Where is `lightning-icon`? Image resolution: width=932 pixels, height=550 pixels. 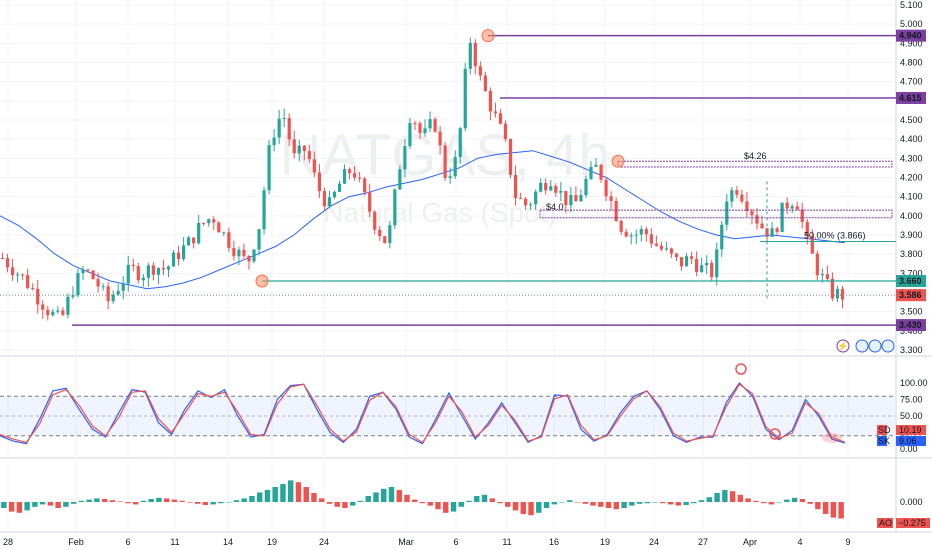
lightning-icon is located at coordinates (843, 346).